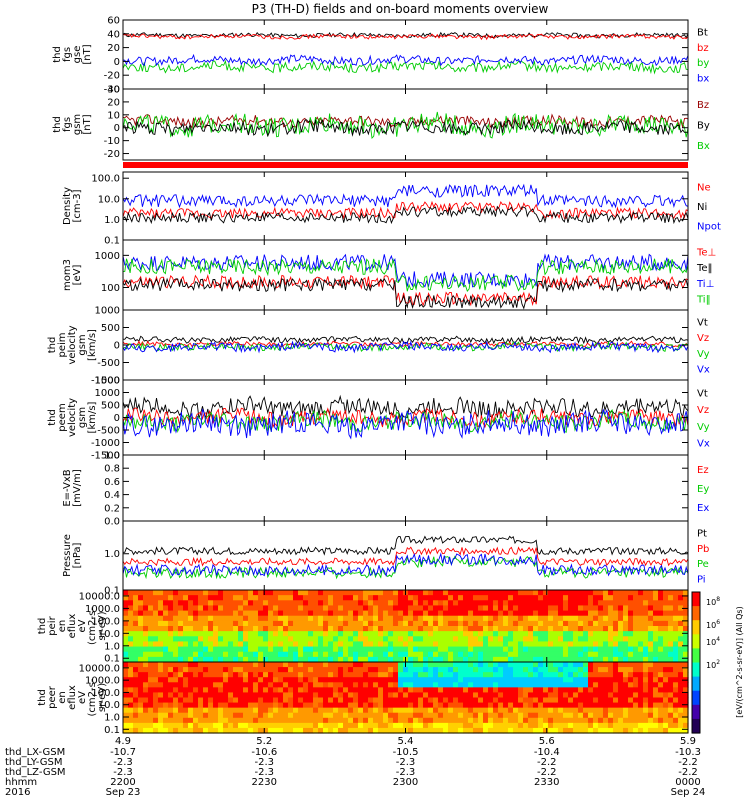 The width and height of the screenshot is (750, 800). What do you see at coordinates (72, 417) in the screenshot?
I see `y-axis-label: thd peem velocity gsm [km/s]` at bounding box center [72, 417].